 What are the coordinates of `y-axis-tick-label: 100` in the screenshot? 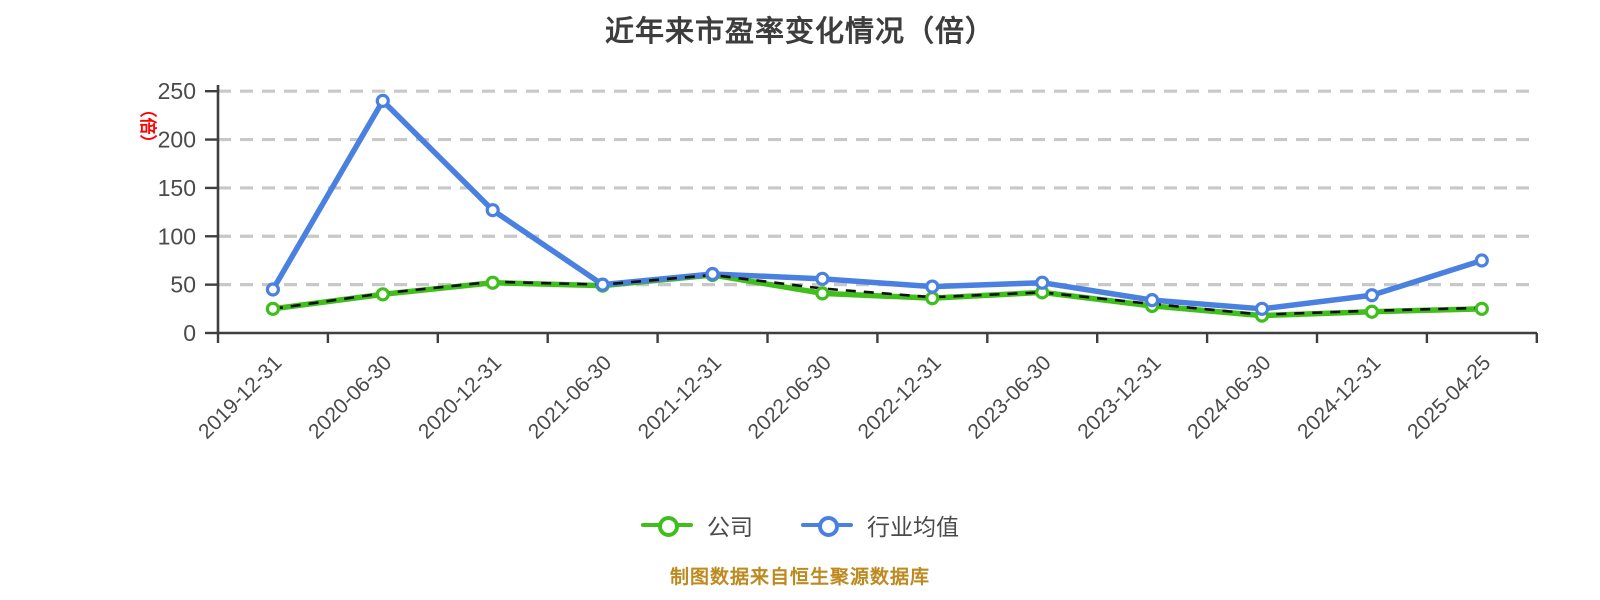 It's located at (177, 236).